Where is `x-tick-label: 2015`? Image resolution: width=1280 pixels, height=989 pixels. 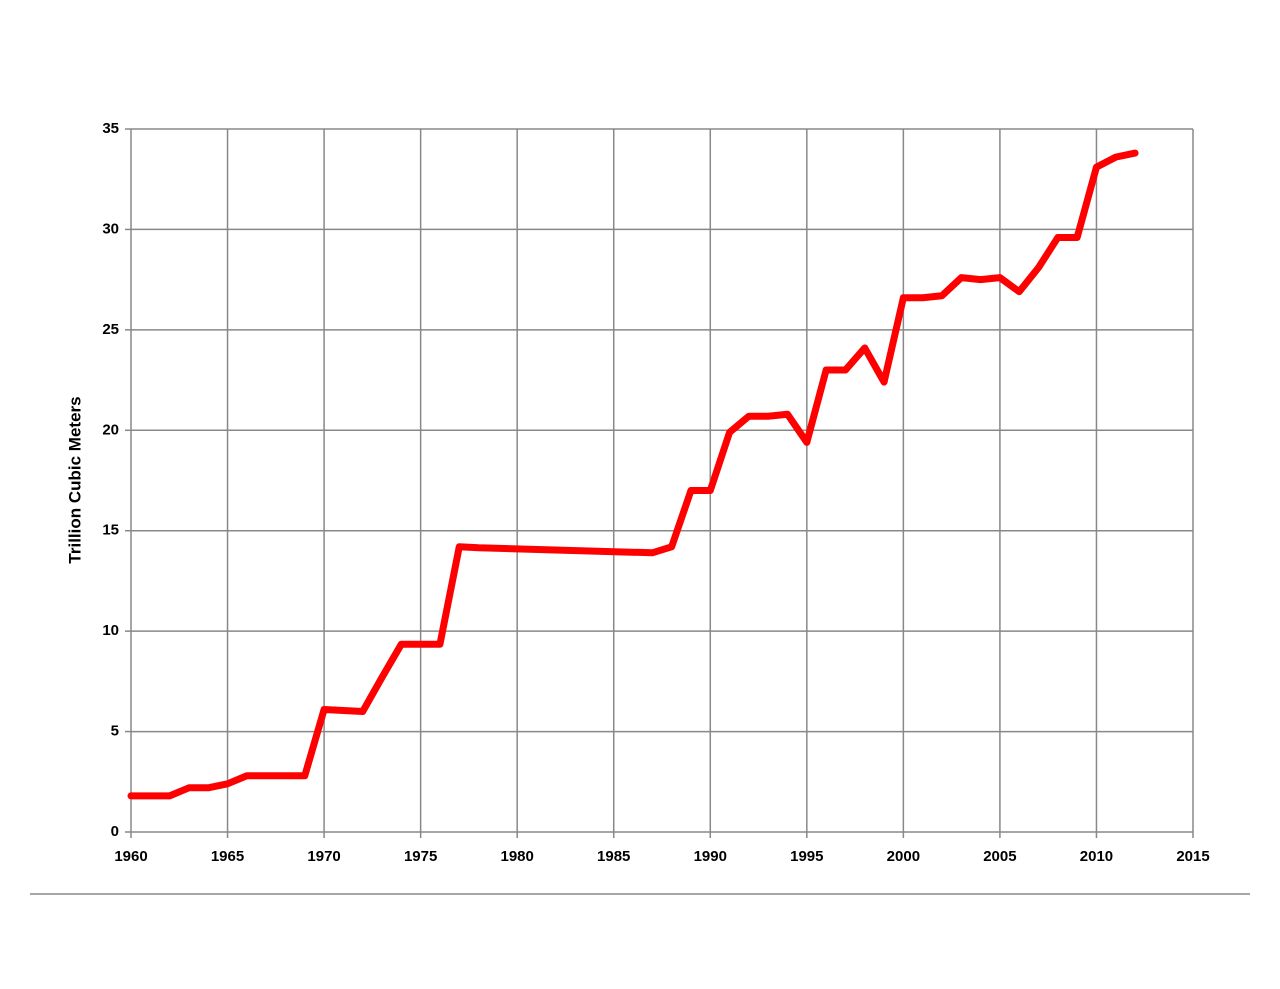
x-tick-label: 2015 is located at coordinates (1192, 856).